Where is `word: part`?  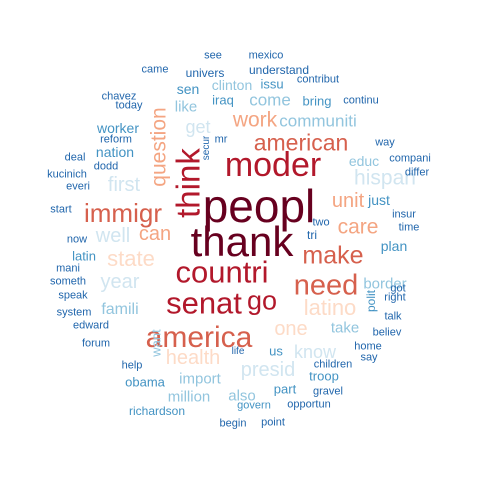 word: part is located at coordinates (285, 389).